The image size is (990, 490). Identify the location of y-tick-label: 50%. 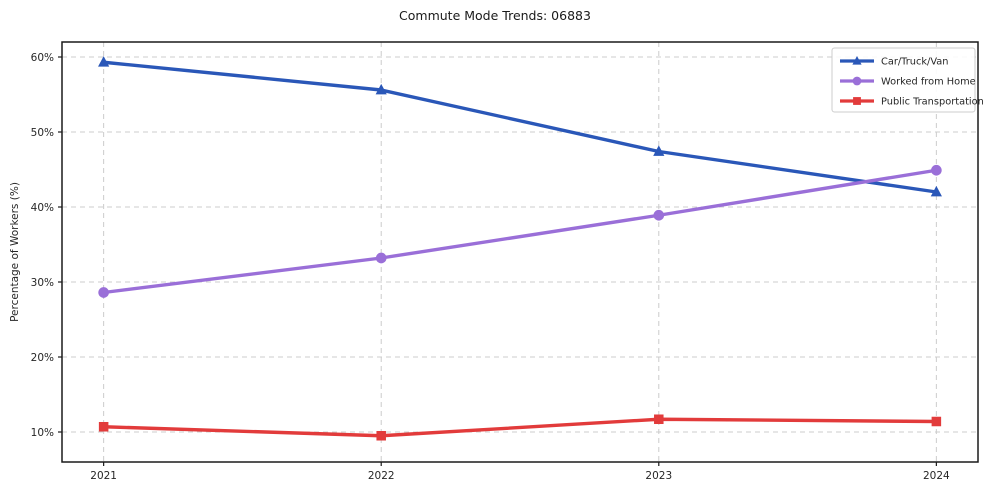
(42, 133).